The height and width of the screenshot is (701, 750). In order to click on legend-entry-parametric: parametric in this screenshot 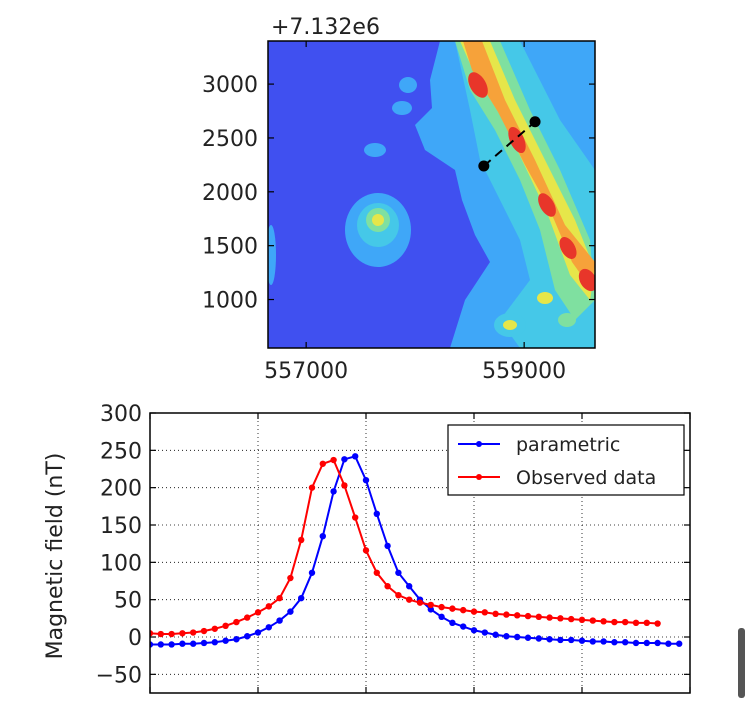, I will do `click(539, 445)`.